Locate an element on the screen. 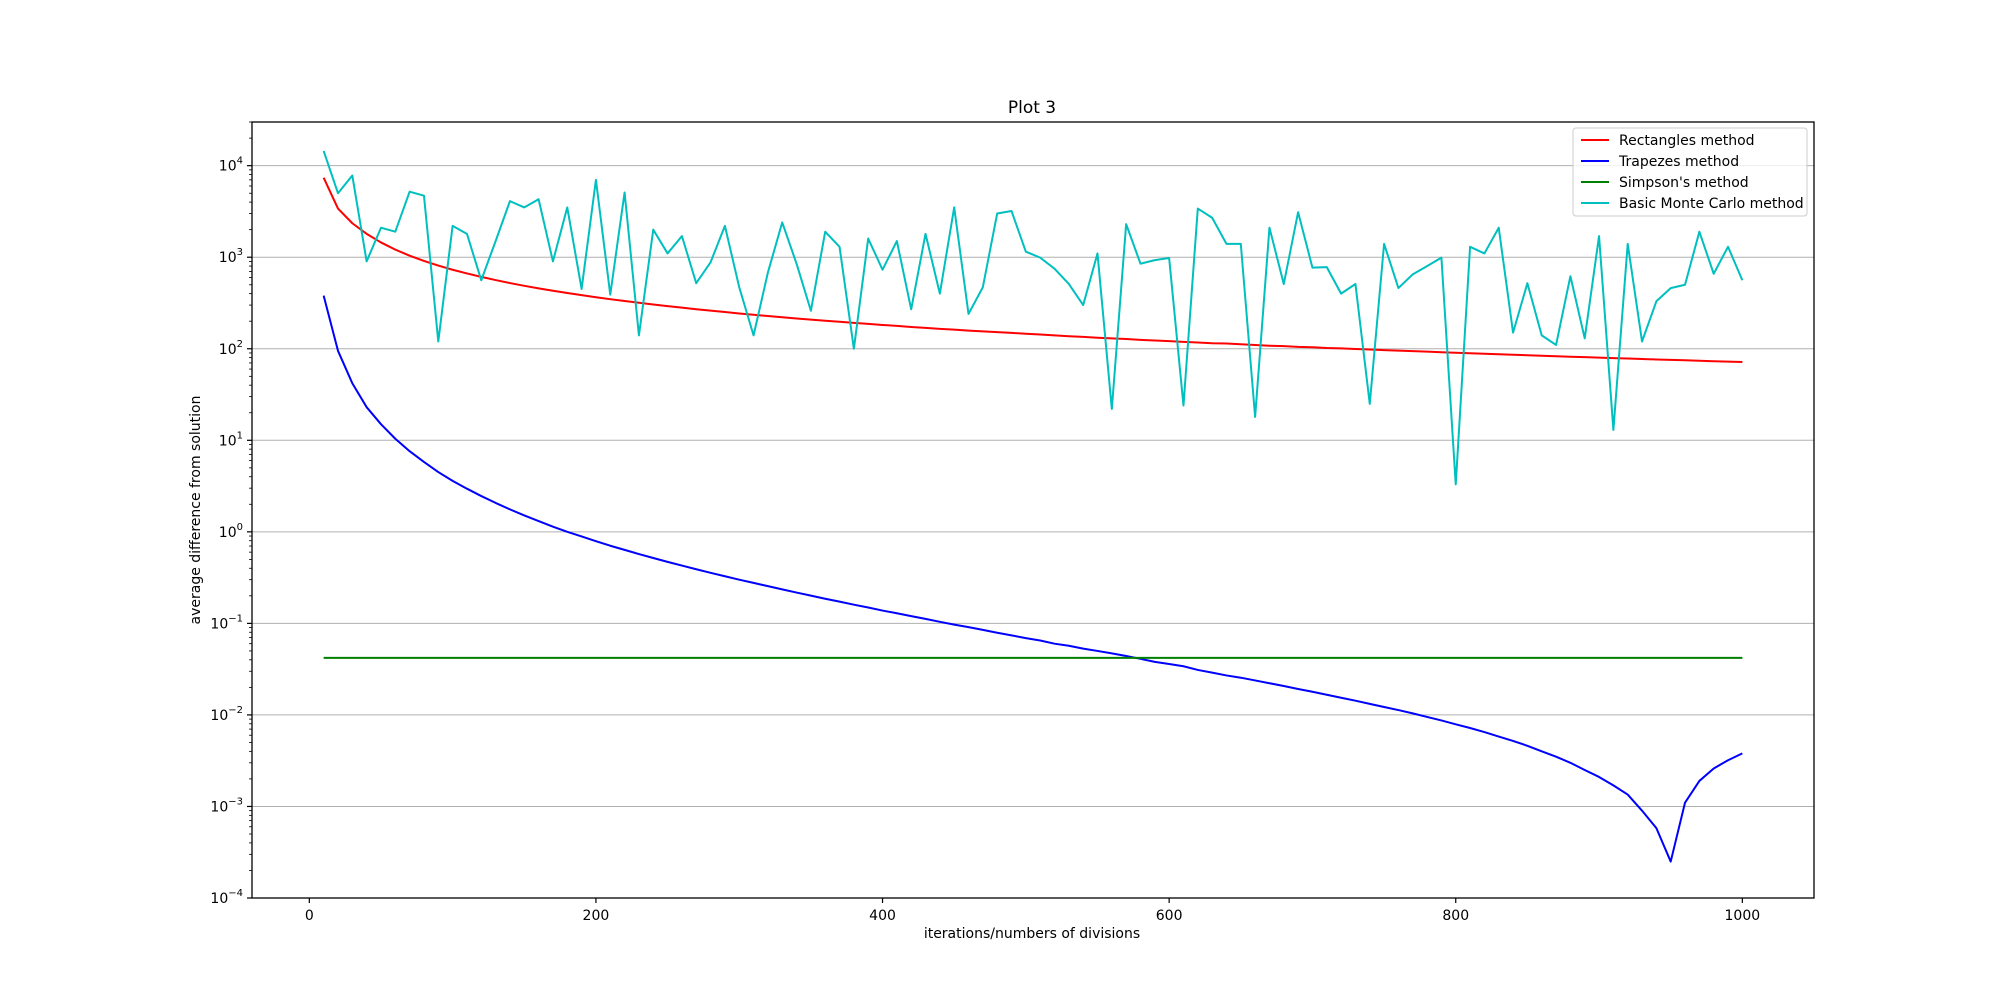 This screenshot has height=1000, width=2000. series-line-rectangles-method is located at coordinates (1032, 270).